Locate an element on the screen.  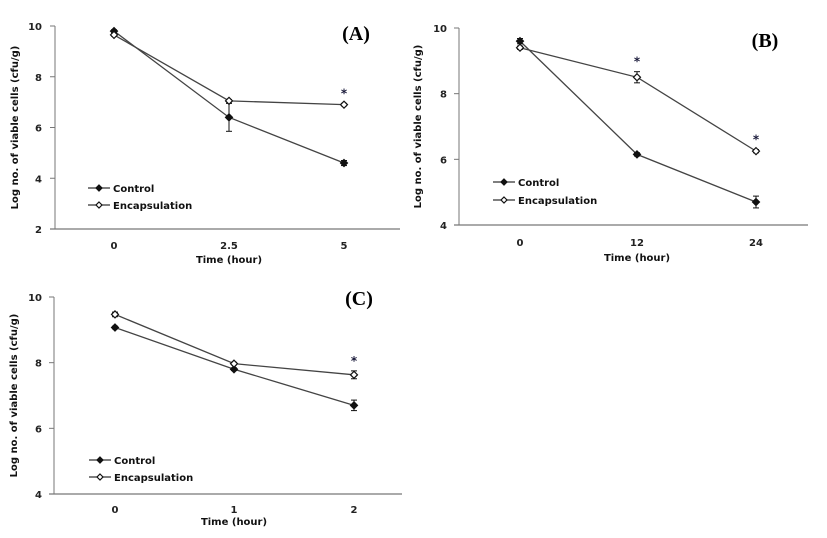
x-tick-label: 12 is located at coordinates (637, 243).